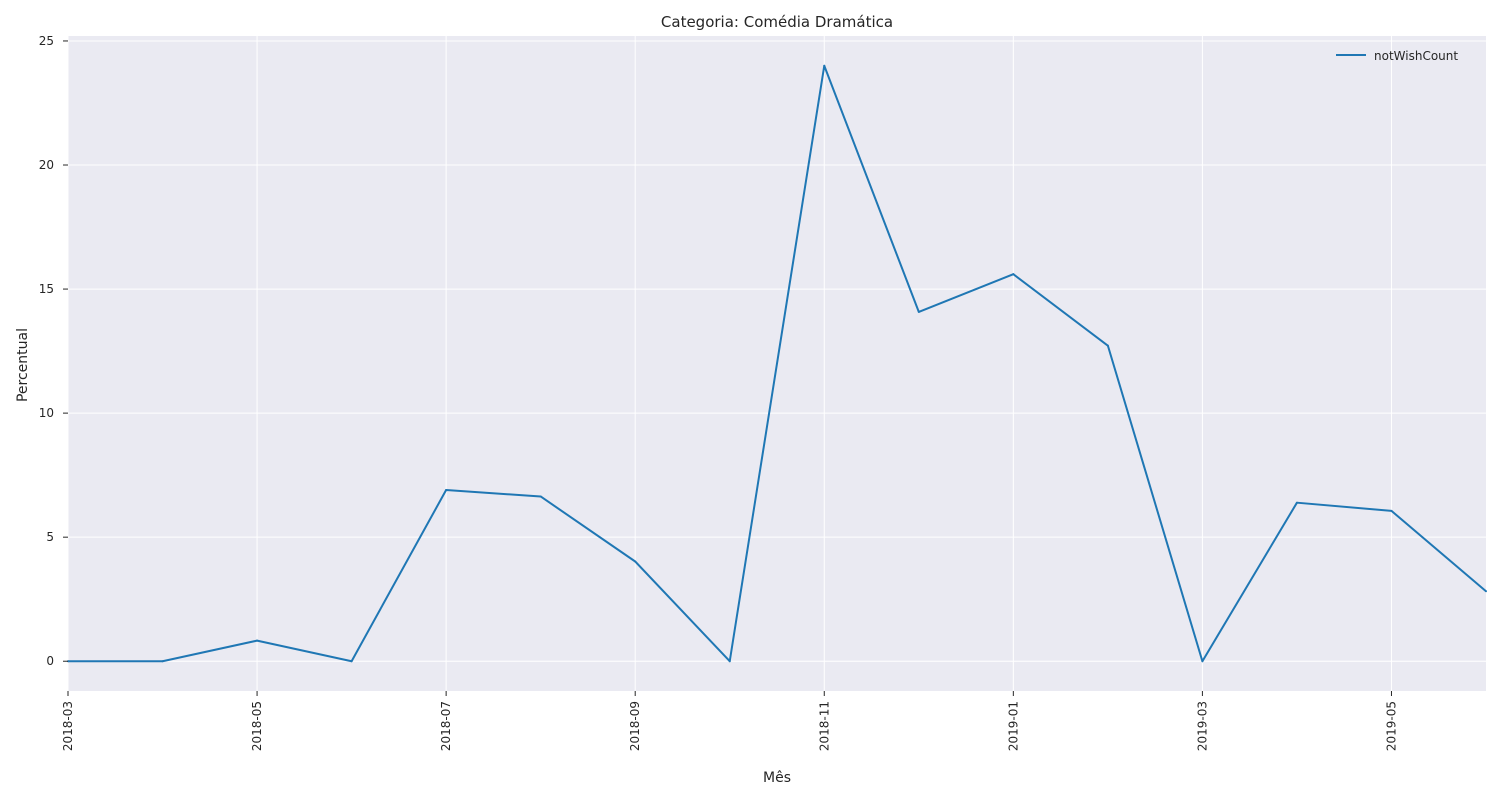  I want to click on y-tick-label: 15, so click(46, 289).